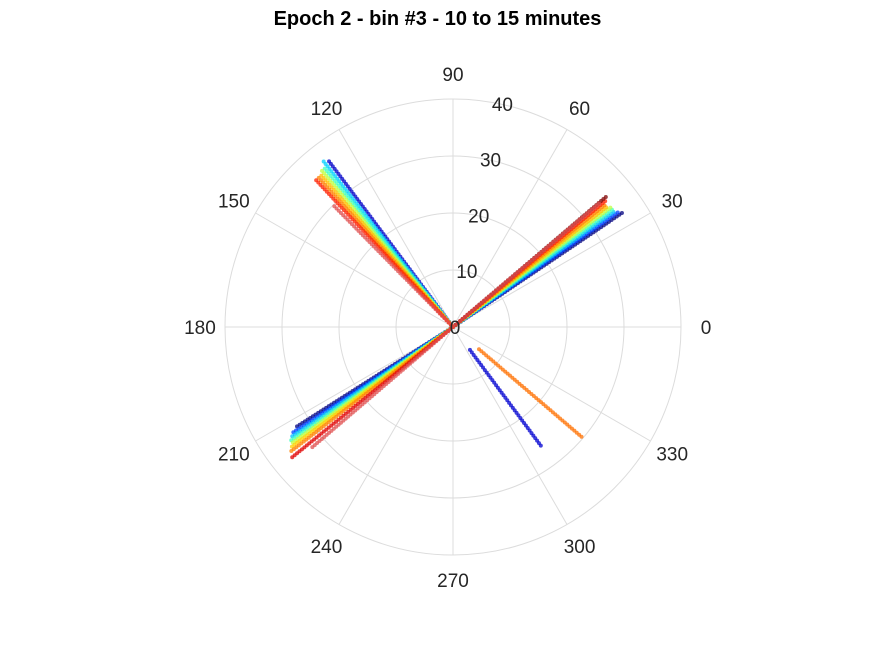 The image size is (875, 656). Describe the element at coordinates (502, 105) in the screenshot. I see `r-tick-label-40: 40` at that location.